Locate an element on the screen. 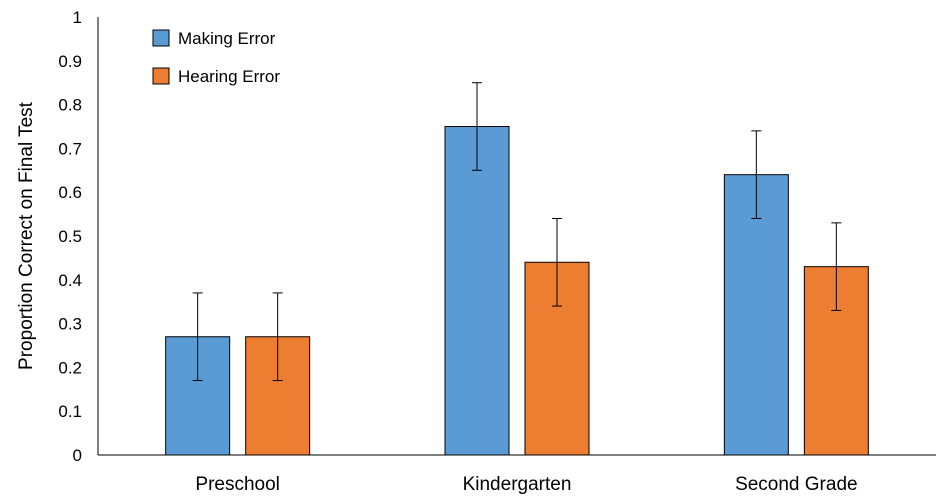 This screenshot has width=938, height=499. x-axis-category-labels: Preschool Kindergarten Second Grade is located at coordinates (526, 484).